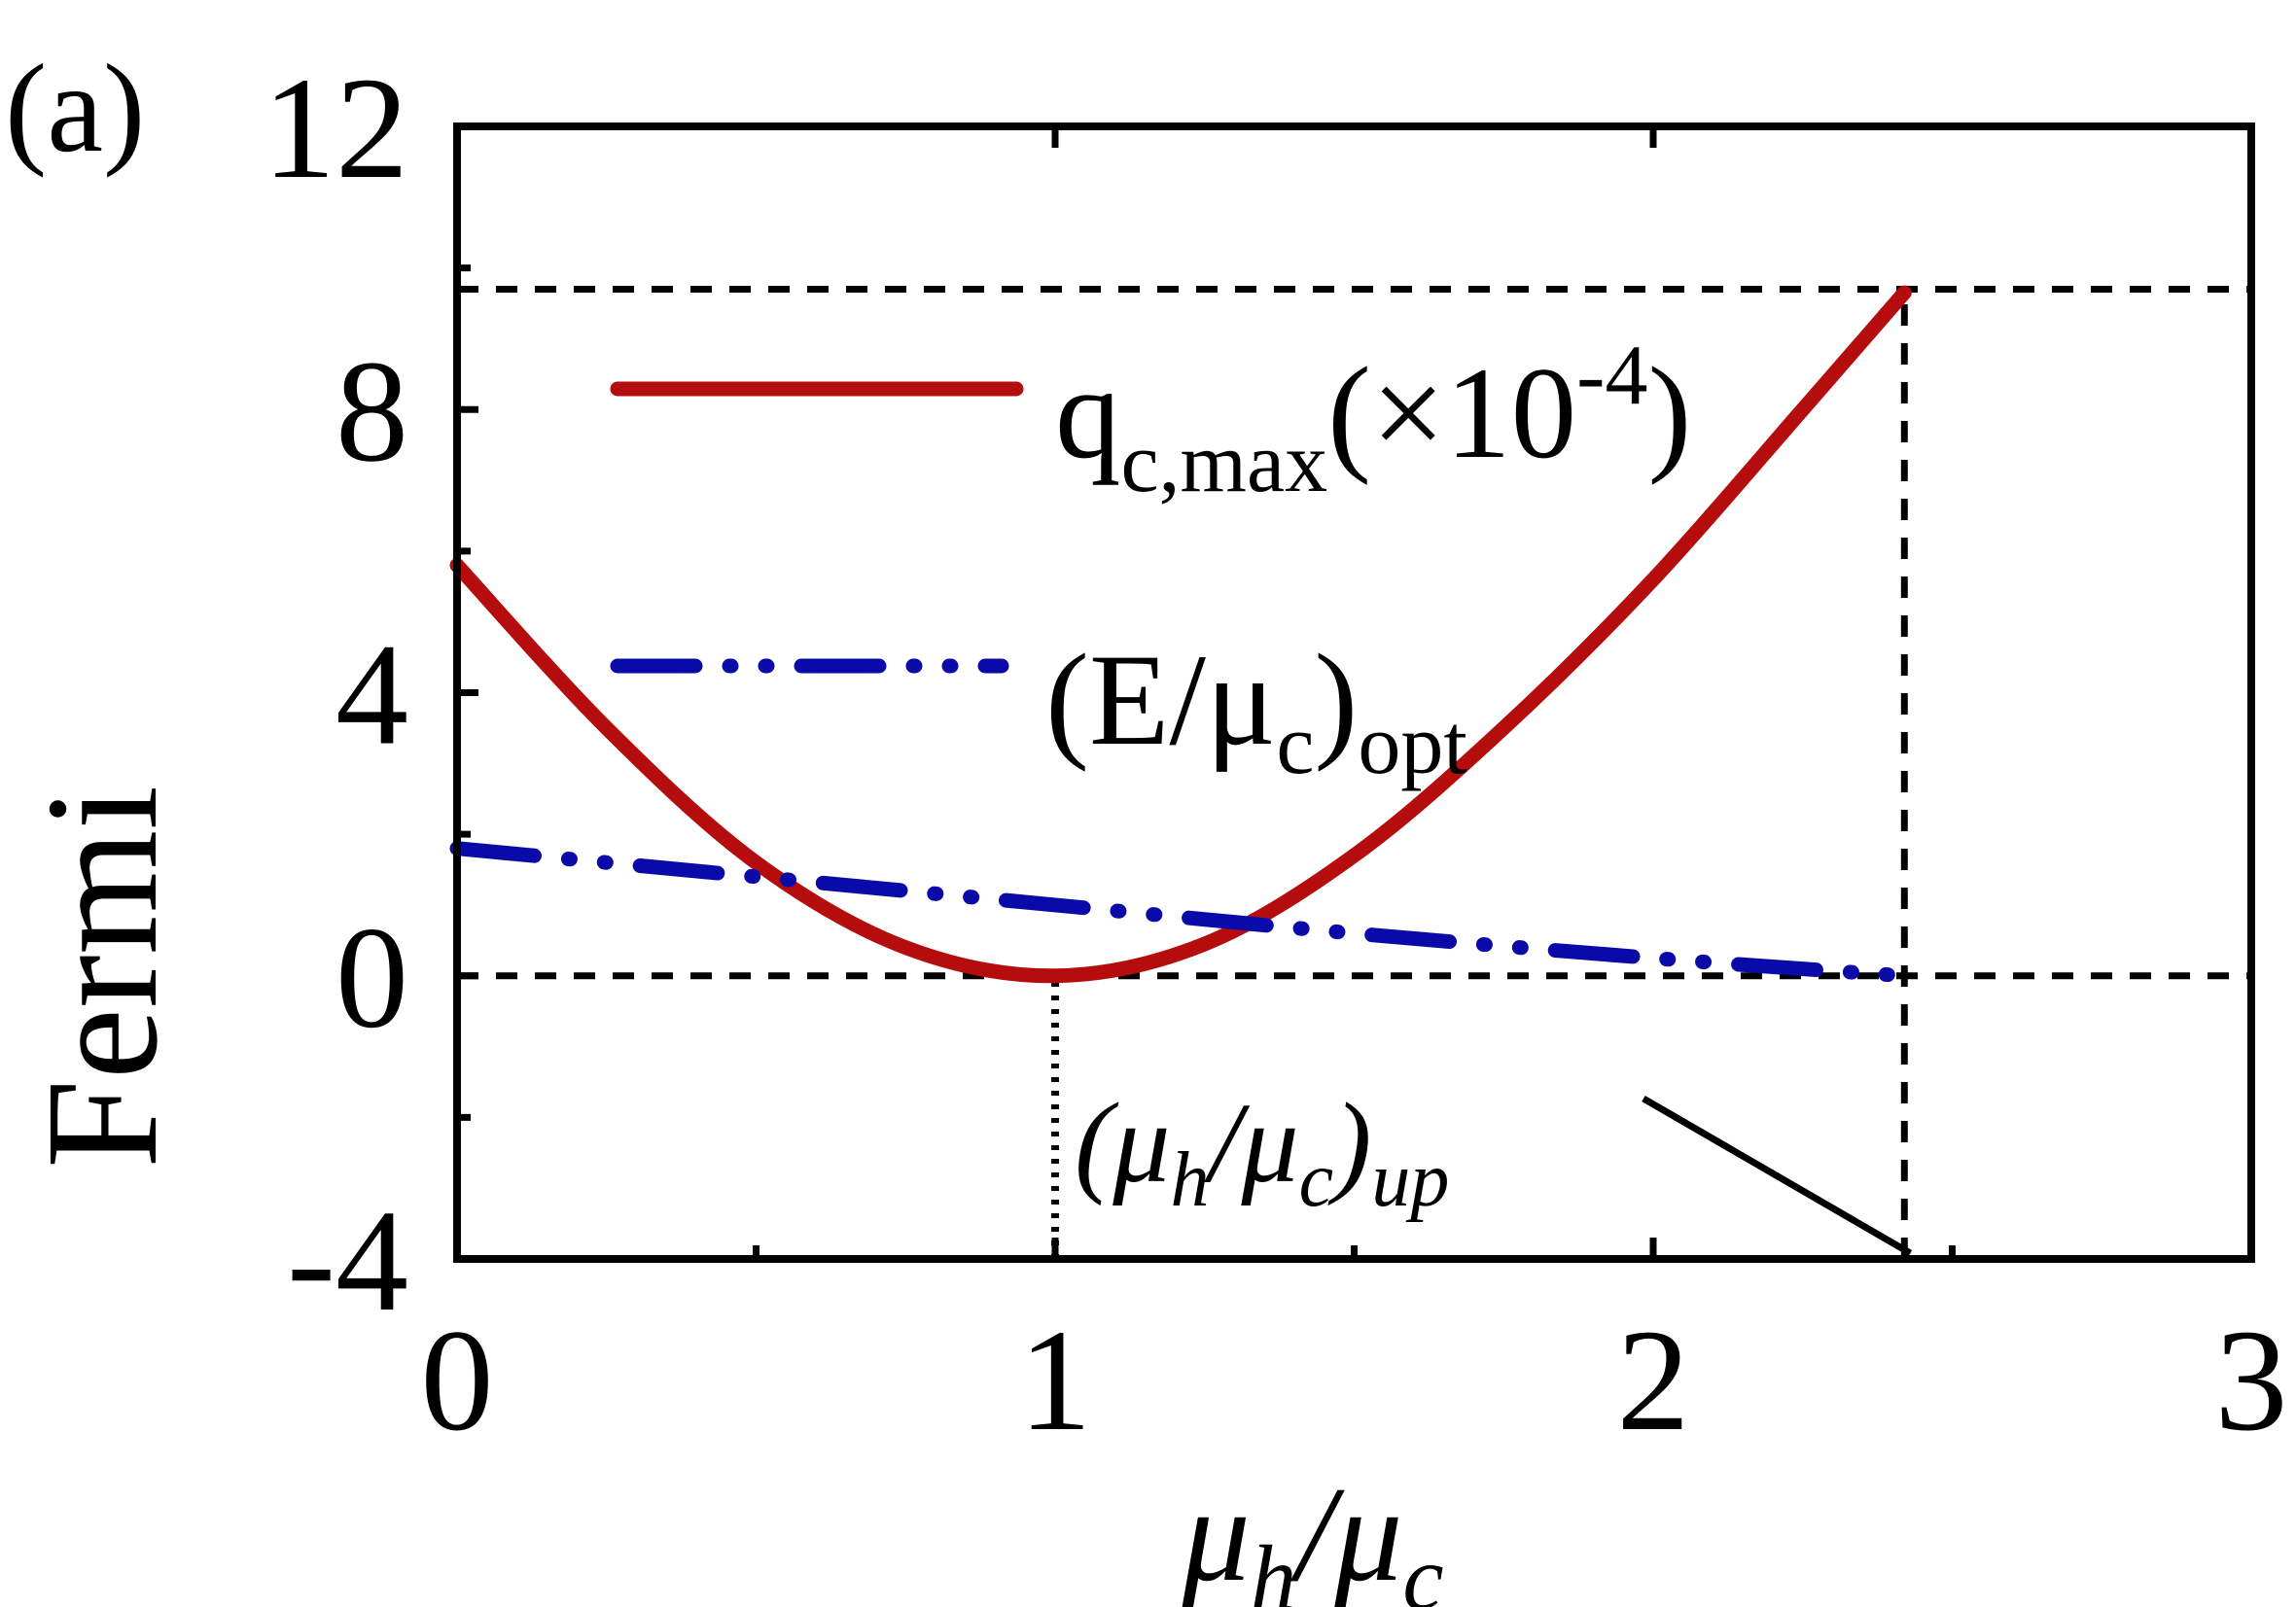 This screenshot has height=1607, width=2296. What do you see at coordinates (1295, 745) in the screenshot?
I see `legend-e-sub: c` at bounding box center [1295, 745].